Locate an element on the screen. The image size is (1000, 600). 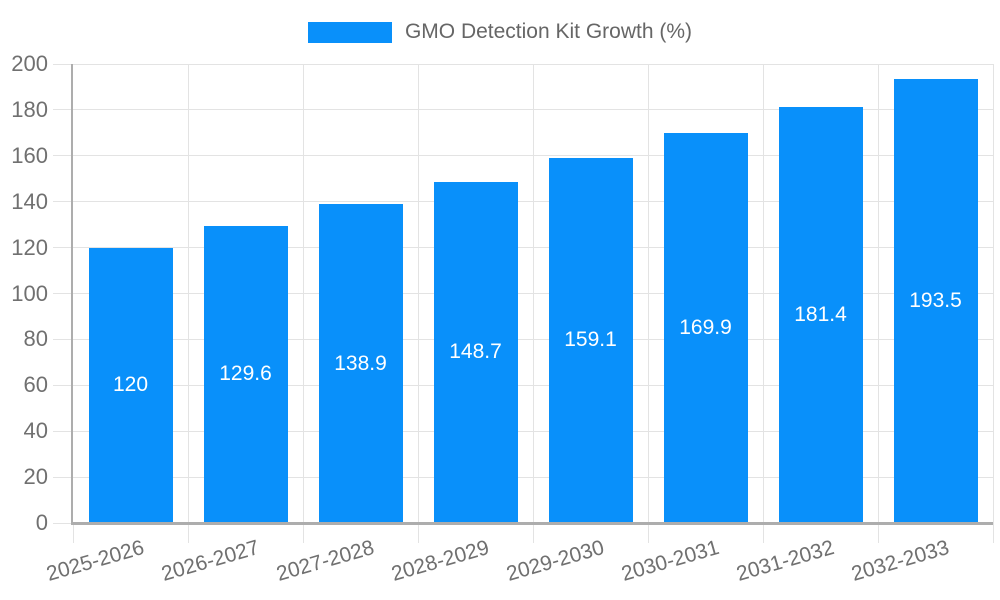
y-axis-tick-label: 20 is located at coordinates (35, 477).